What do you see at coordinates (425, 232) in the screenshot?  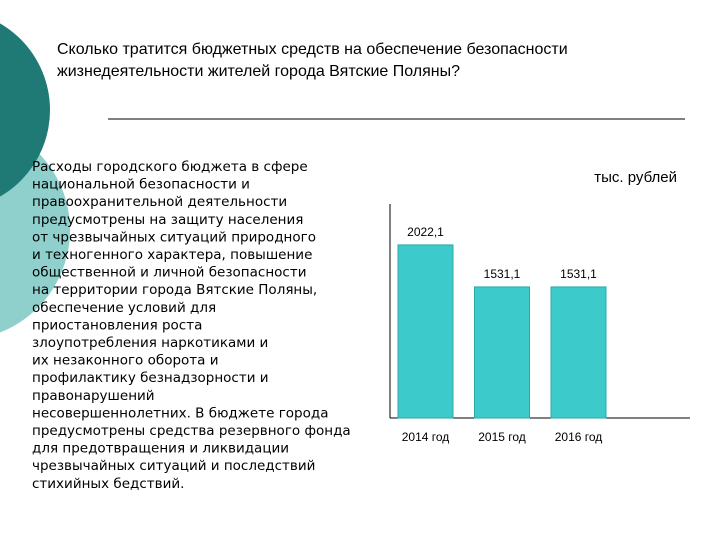 I see `value-label: 2022,1` at bounding box center [425, 232].